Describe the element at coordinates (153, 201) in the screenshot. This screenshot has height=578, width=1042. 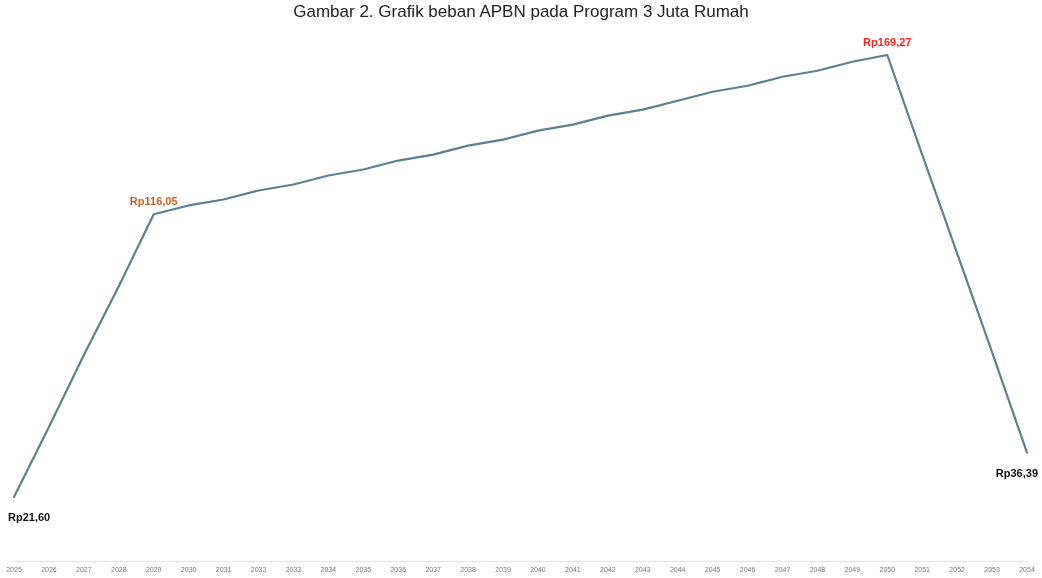
I see `data-label: Rp116,05` at that location.